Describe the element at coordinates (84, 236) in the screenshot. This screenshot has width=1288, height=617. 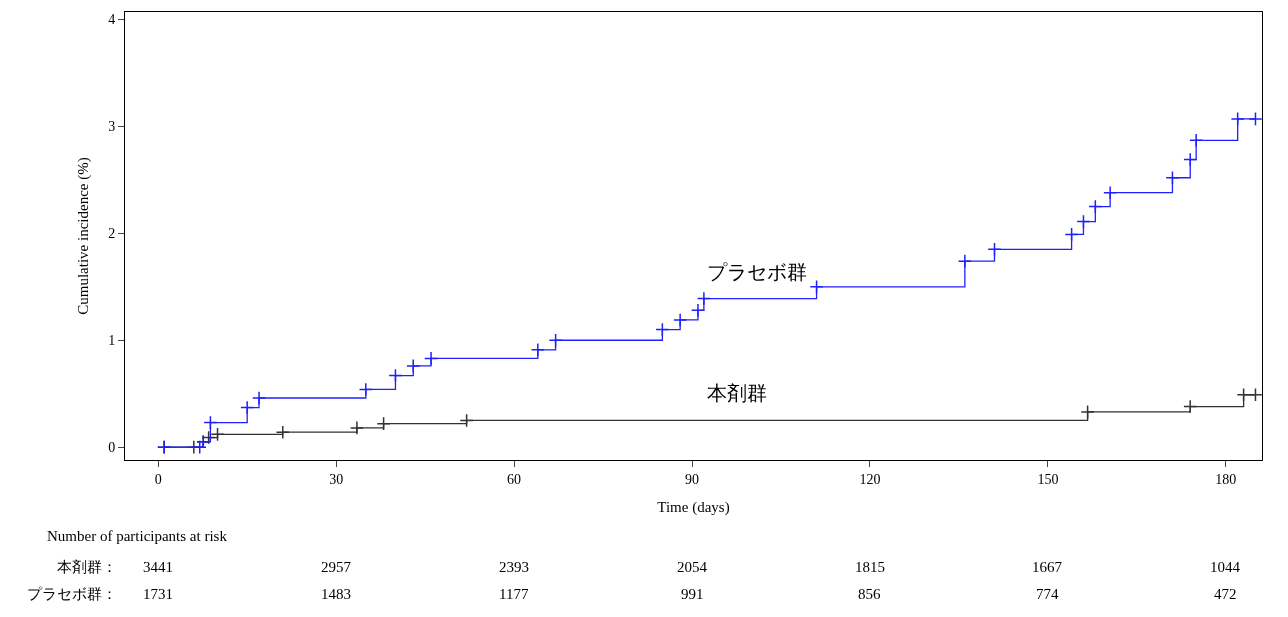
I see `y-axis-title: Cumulative incidence (%)` at that location.